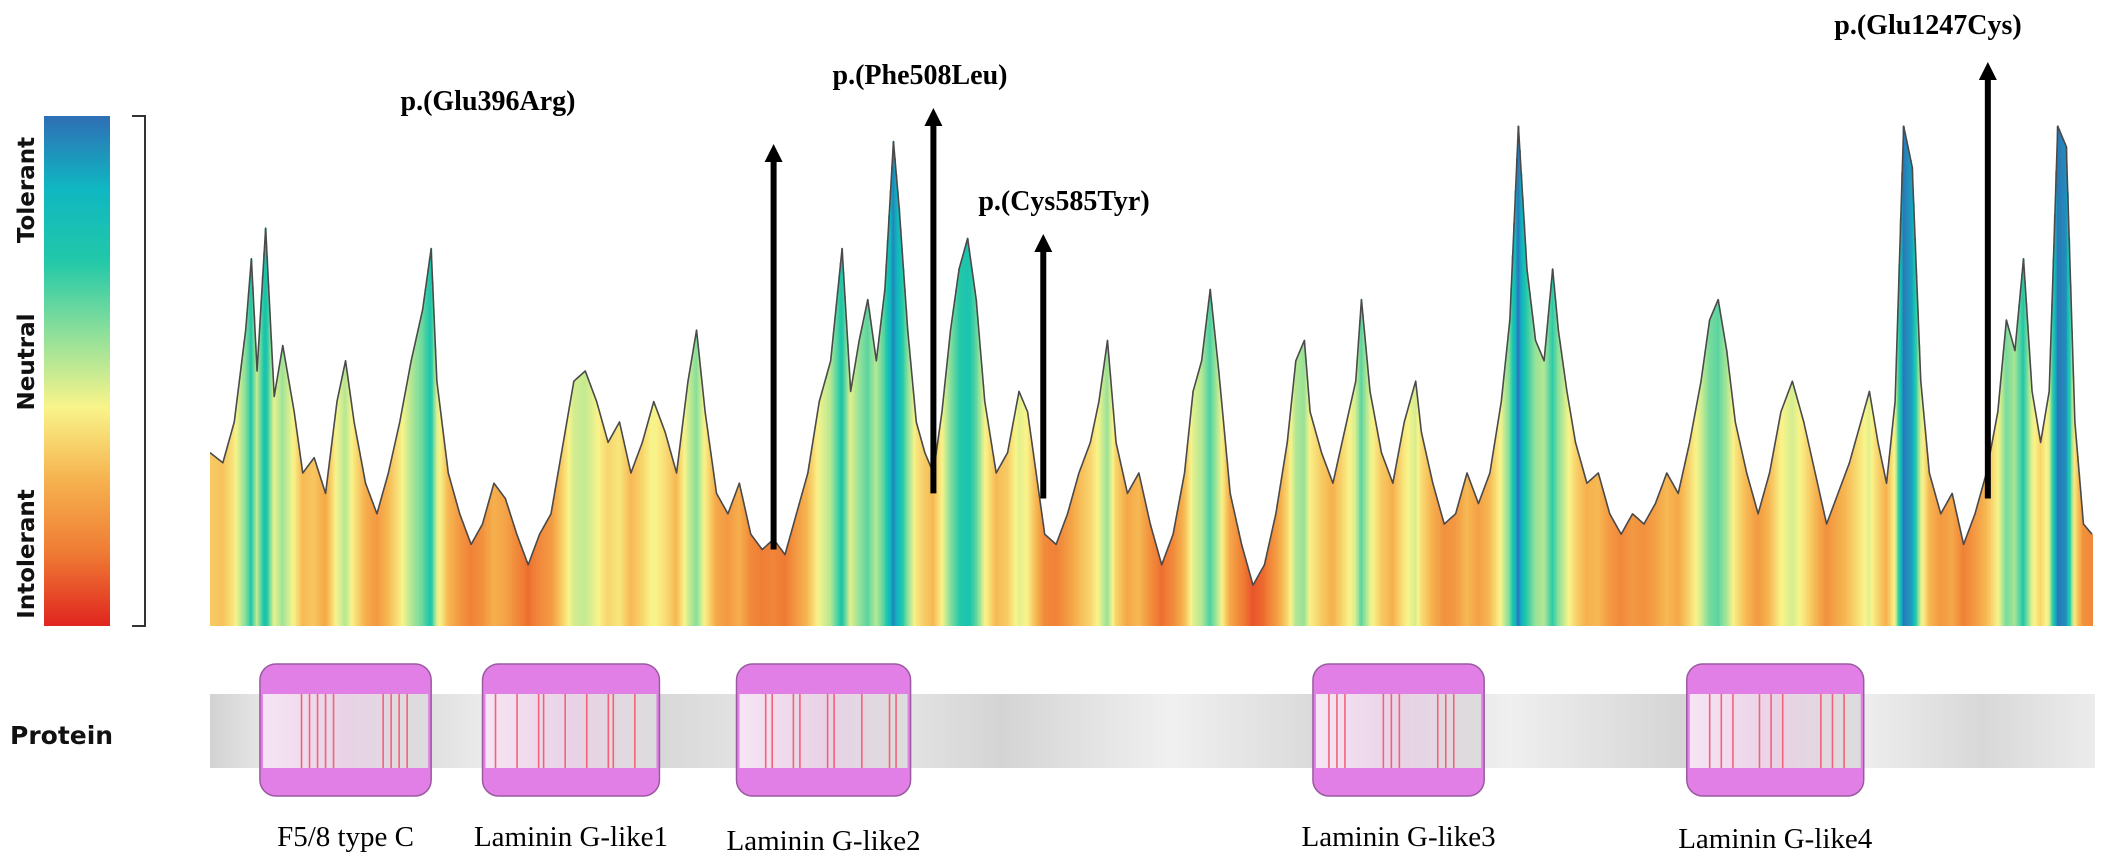  I want to click on variant-marker: p.(Phe508Leu), so click(920, 277).